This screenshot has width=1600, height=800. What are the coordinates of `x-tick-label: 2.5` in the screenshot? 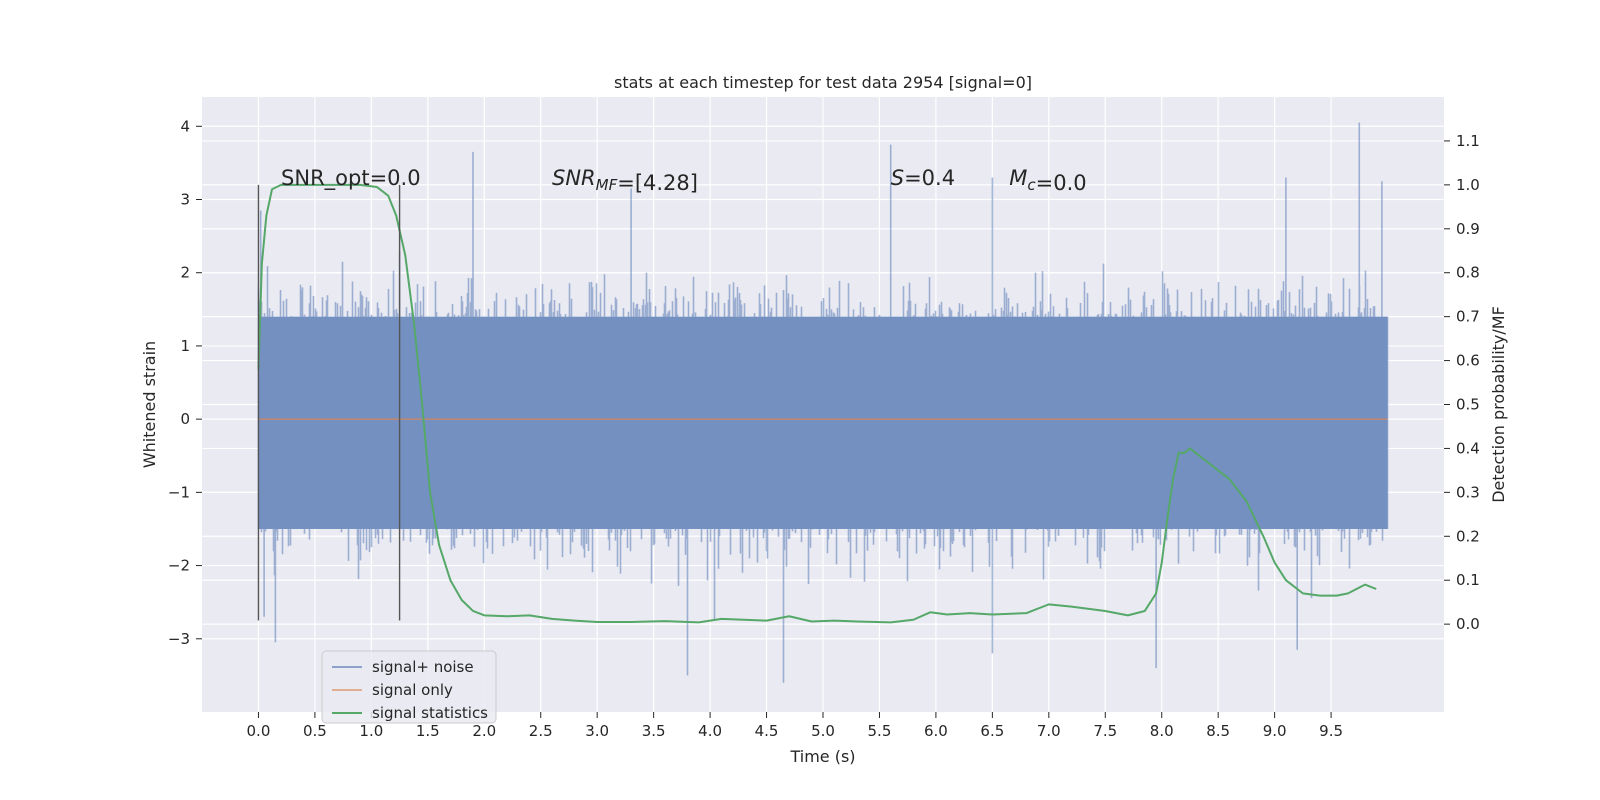 It's located at (541, 731).